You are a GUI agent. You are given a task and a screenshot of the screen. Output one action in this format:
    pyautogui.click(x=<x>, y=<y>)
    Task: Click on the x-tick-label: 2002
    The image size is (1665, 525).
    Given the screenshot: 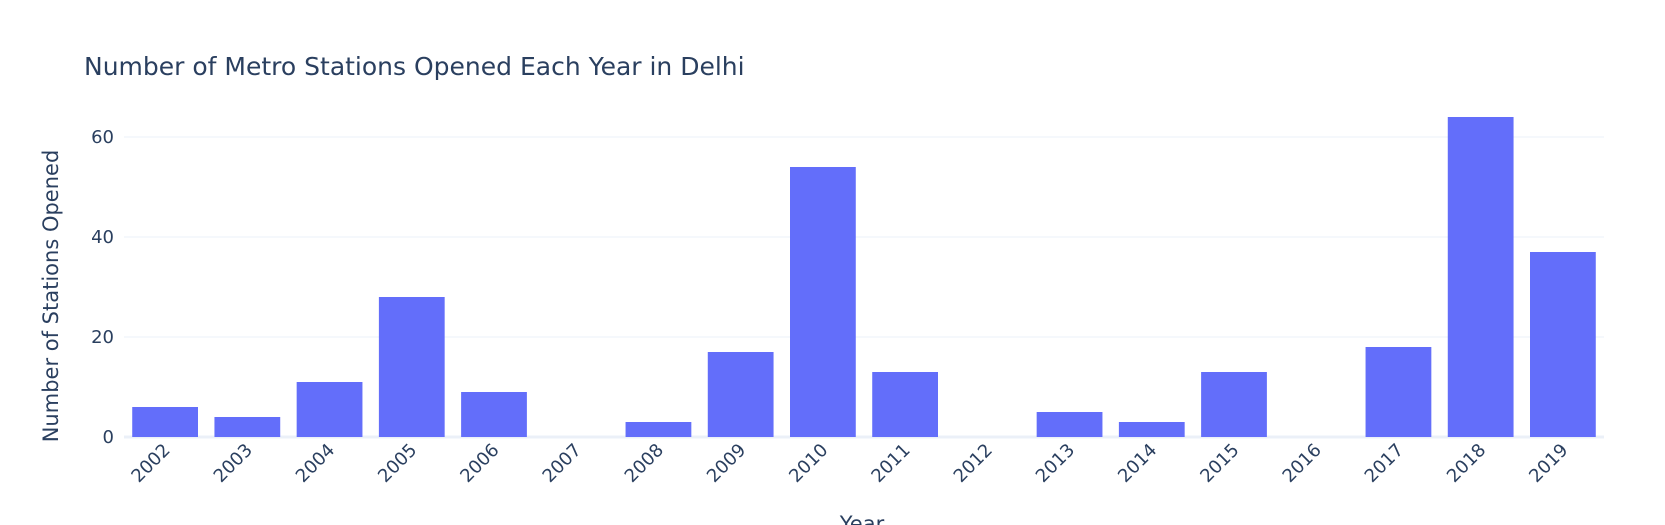 What is the action you would take?
    pyautogui.click(x=150, y=463)
    